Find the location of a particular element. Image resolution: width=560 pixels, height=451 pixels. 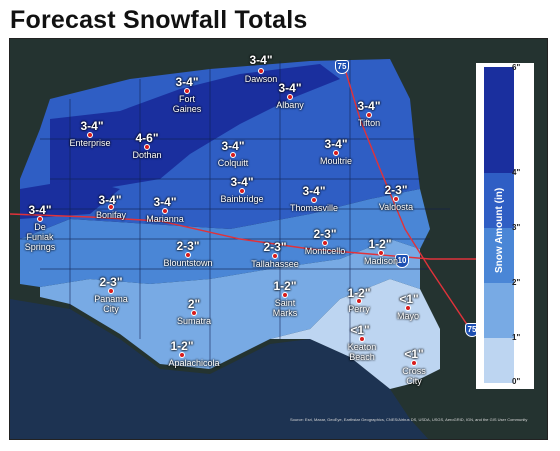

legend-tick-6: 6" is located at coordinates (516, 67).